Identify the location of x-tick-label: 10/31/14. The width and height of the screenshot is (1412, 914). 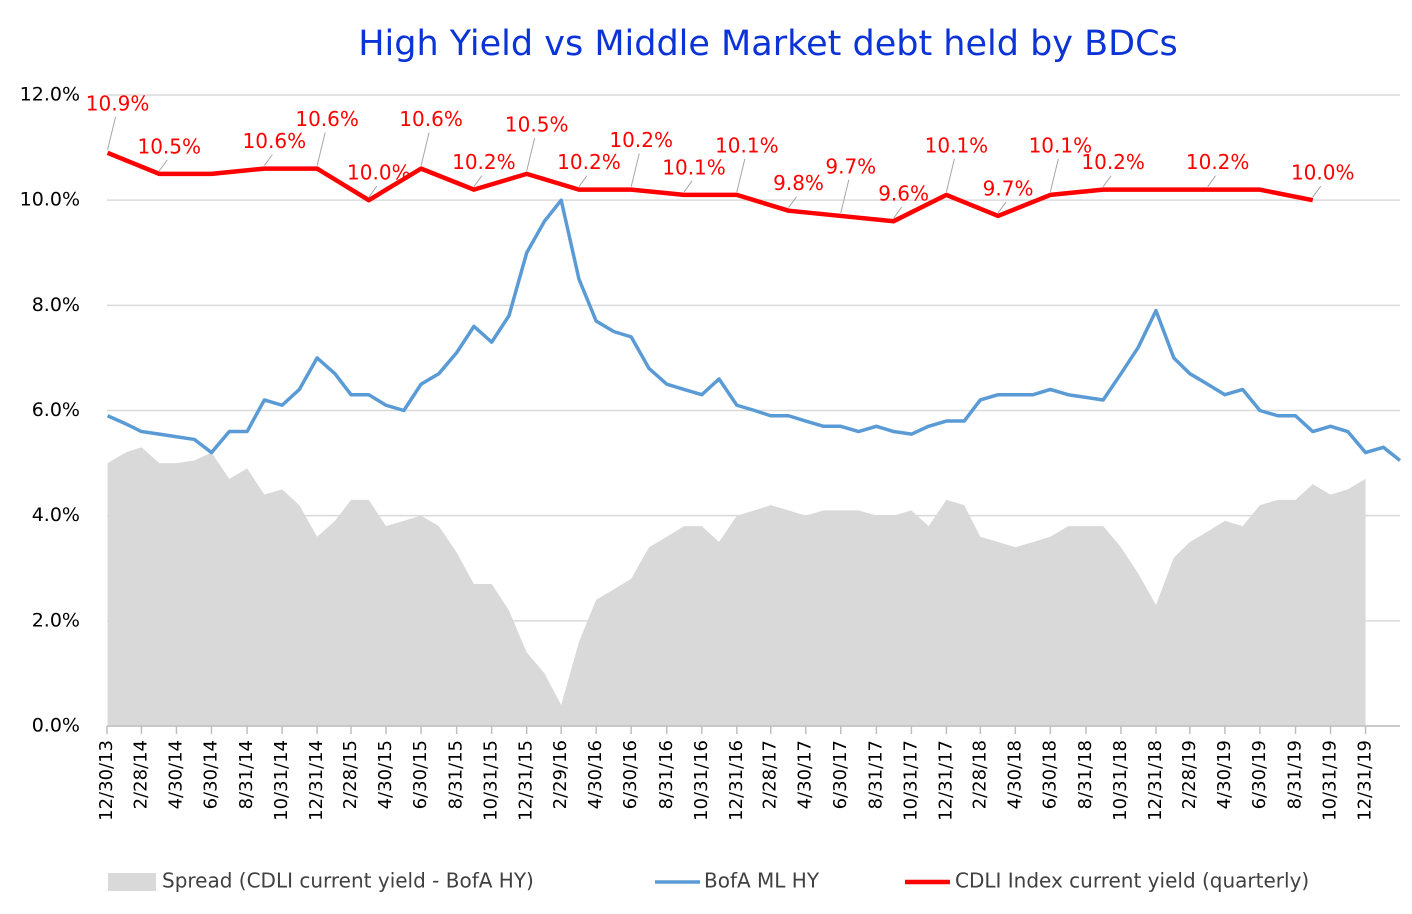
(281, 780).